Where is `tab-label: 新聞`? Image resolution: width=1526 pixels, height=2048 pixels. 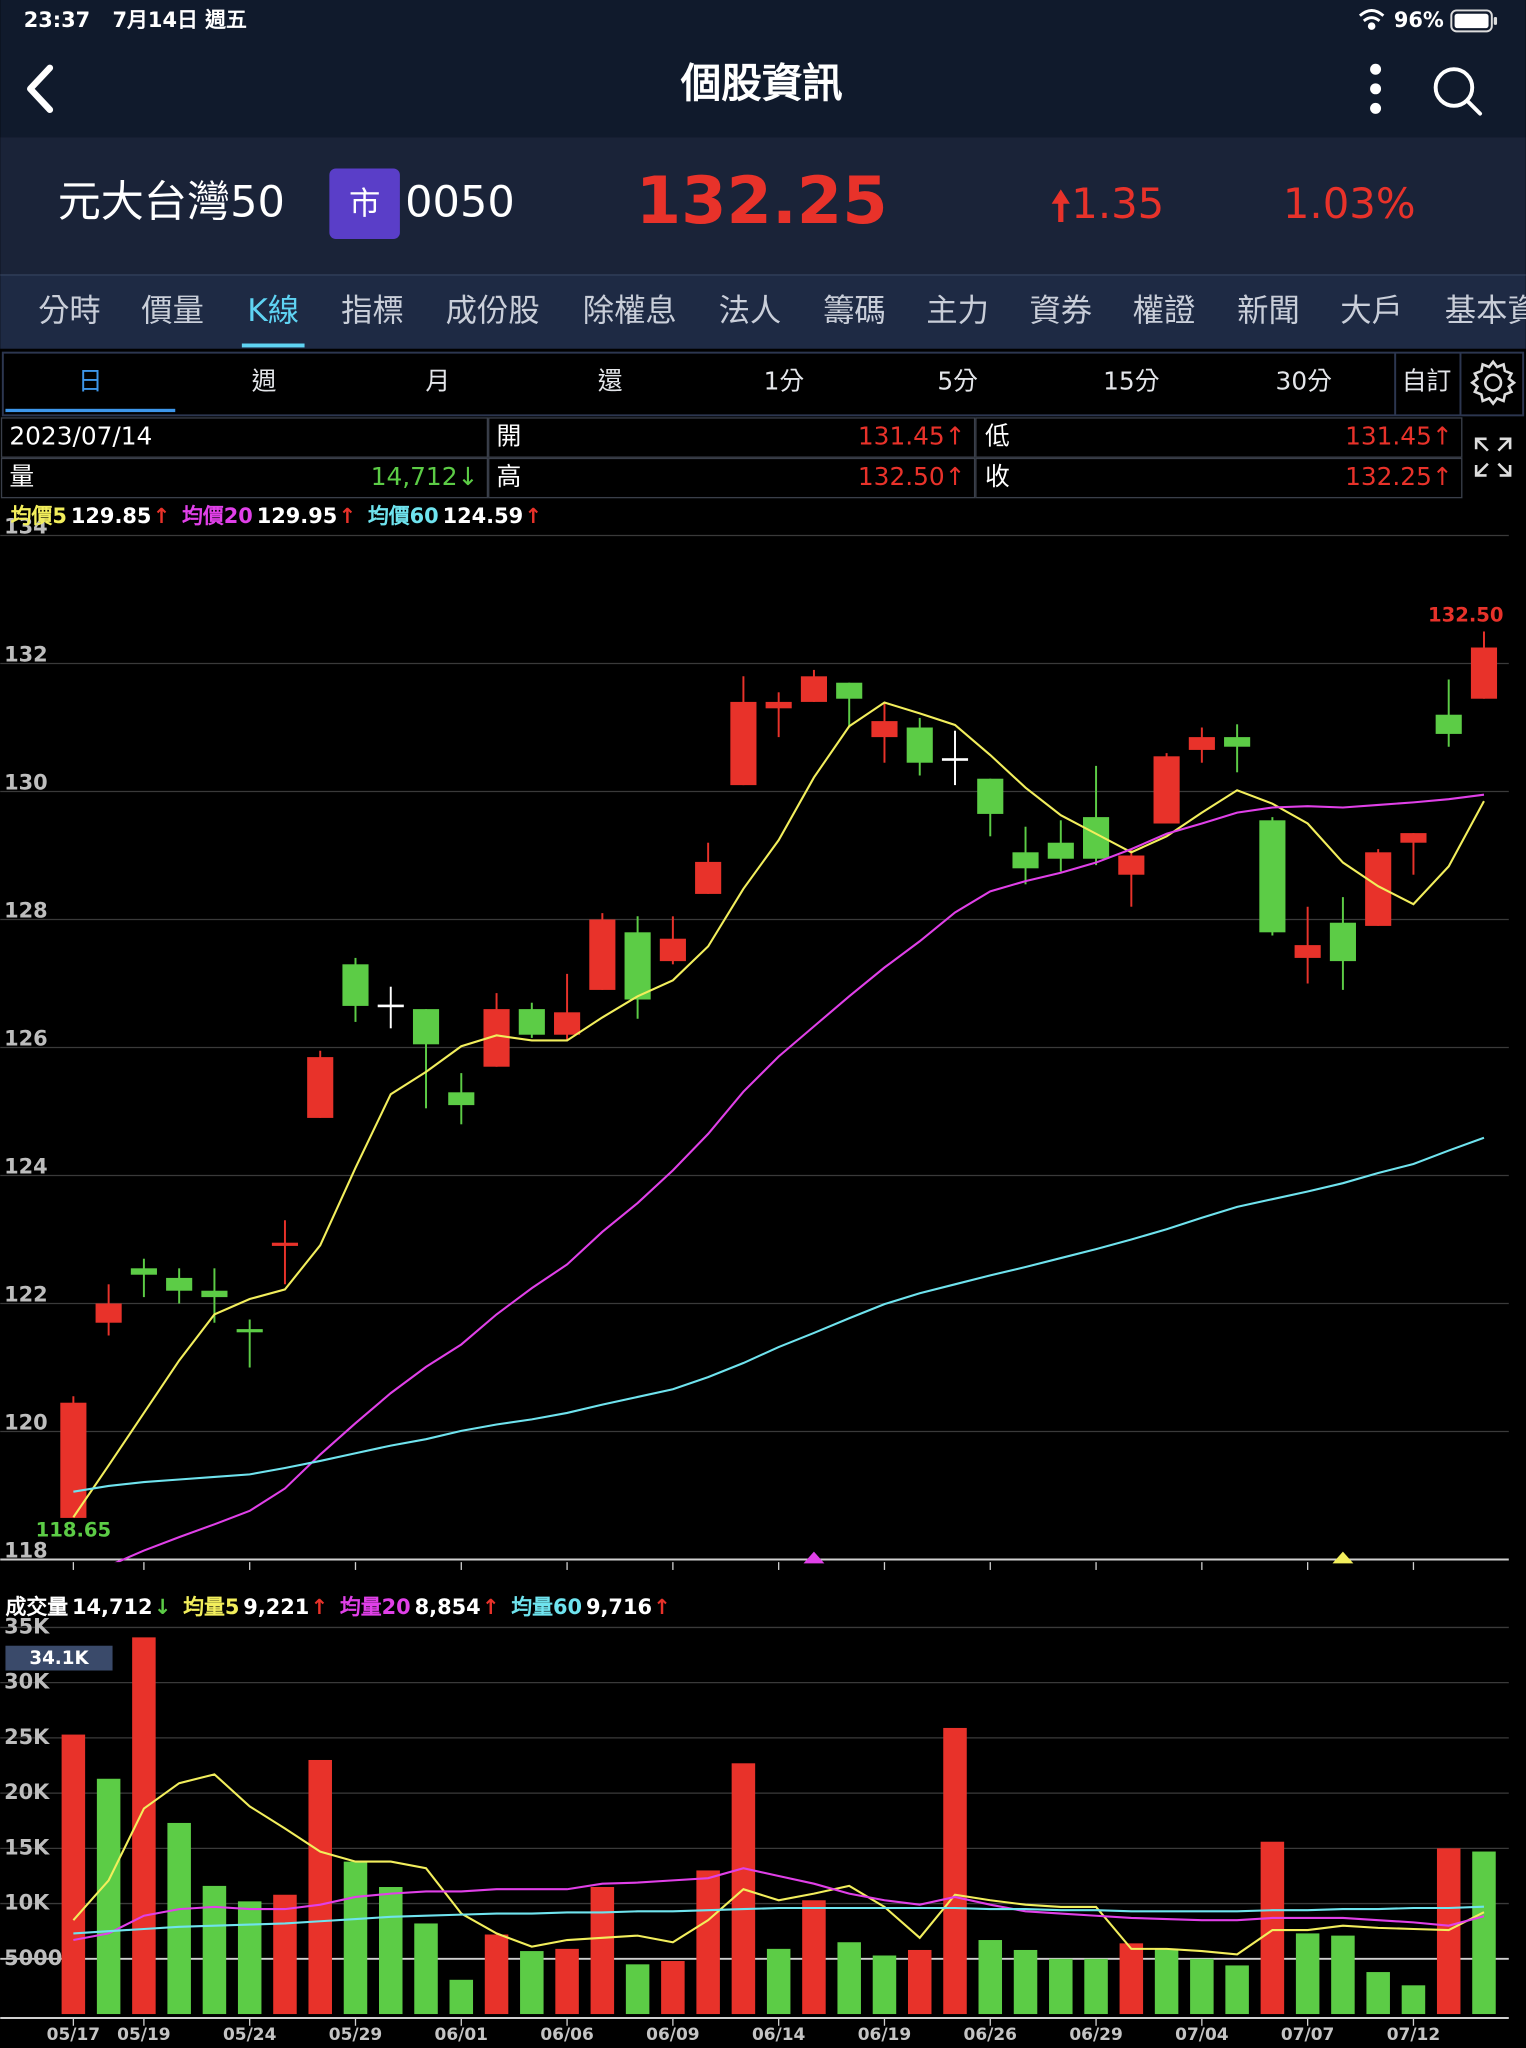 tab-label: 新聞 is located at coordinates (1268, 311).